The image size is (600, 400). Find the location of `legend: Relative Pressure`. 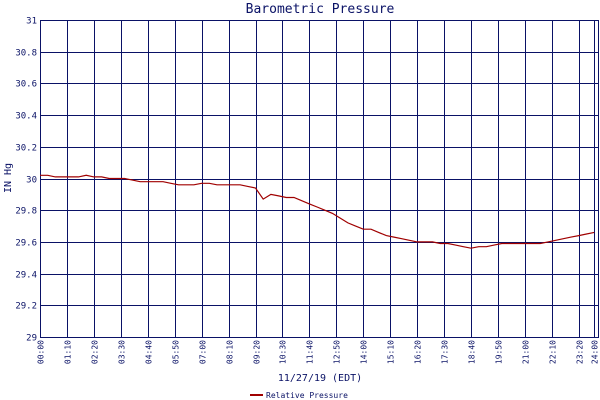

legend: Relative Pressure is located at coordinates (299, 395).